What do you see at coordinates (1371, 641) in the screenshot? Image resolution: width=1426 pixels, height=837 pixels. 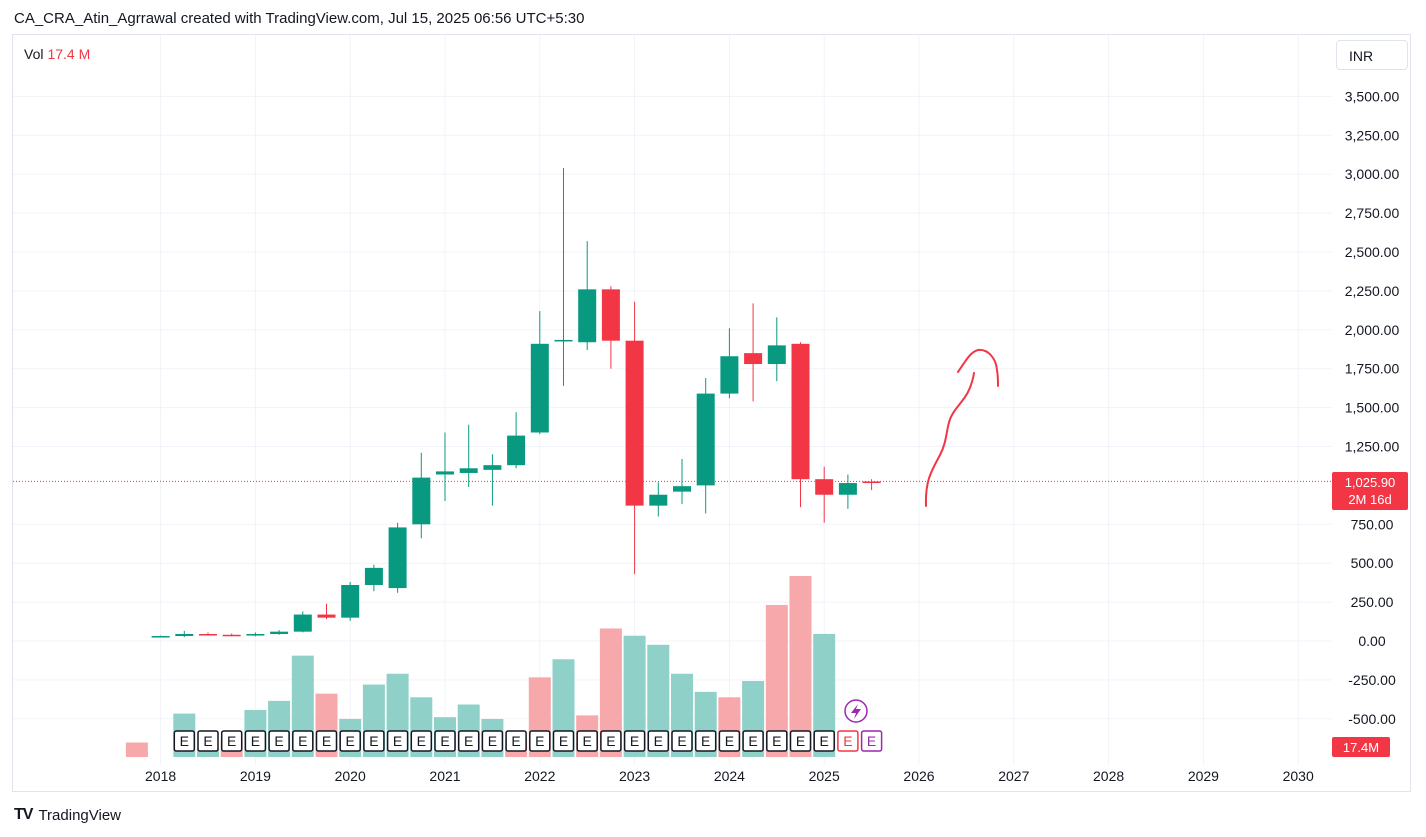 I see `price-tick-label: 0.00` at bounding box center [1371, 641].